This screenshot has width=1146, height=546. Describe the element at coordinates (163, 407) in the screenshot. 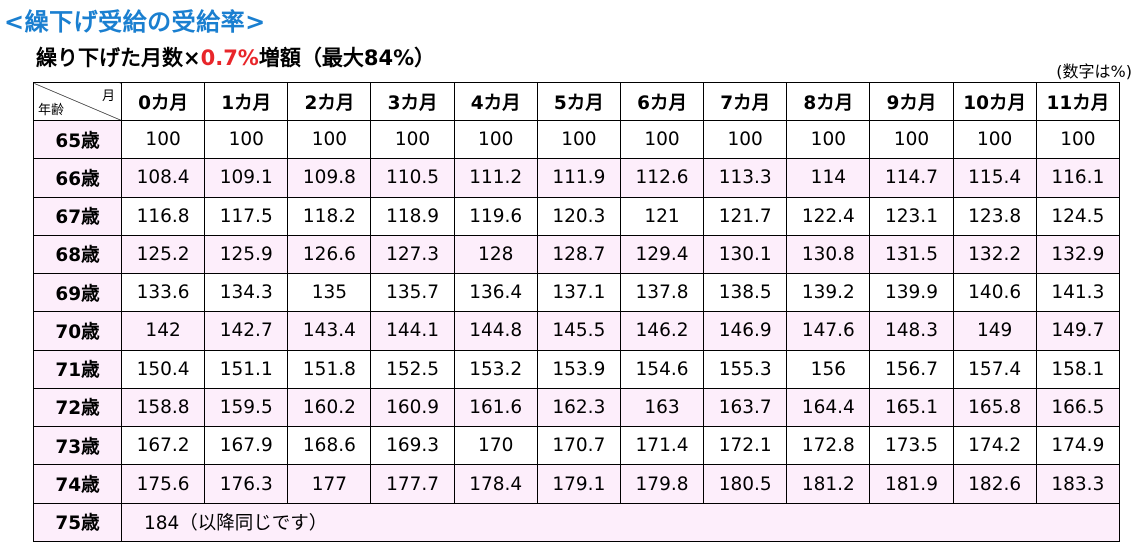

I see `rate-cell: 158.8` at that location.